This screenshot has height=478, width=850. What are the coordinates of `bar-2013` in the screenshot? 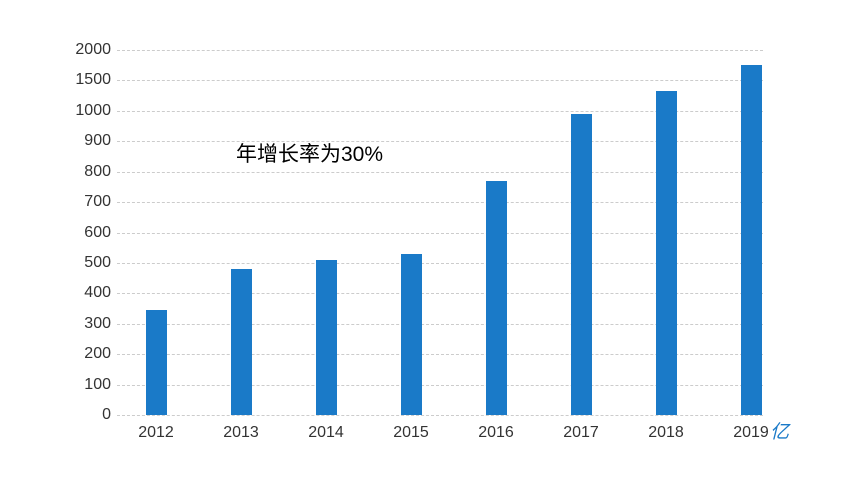 It's located at (241, 342).